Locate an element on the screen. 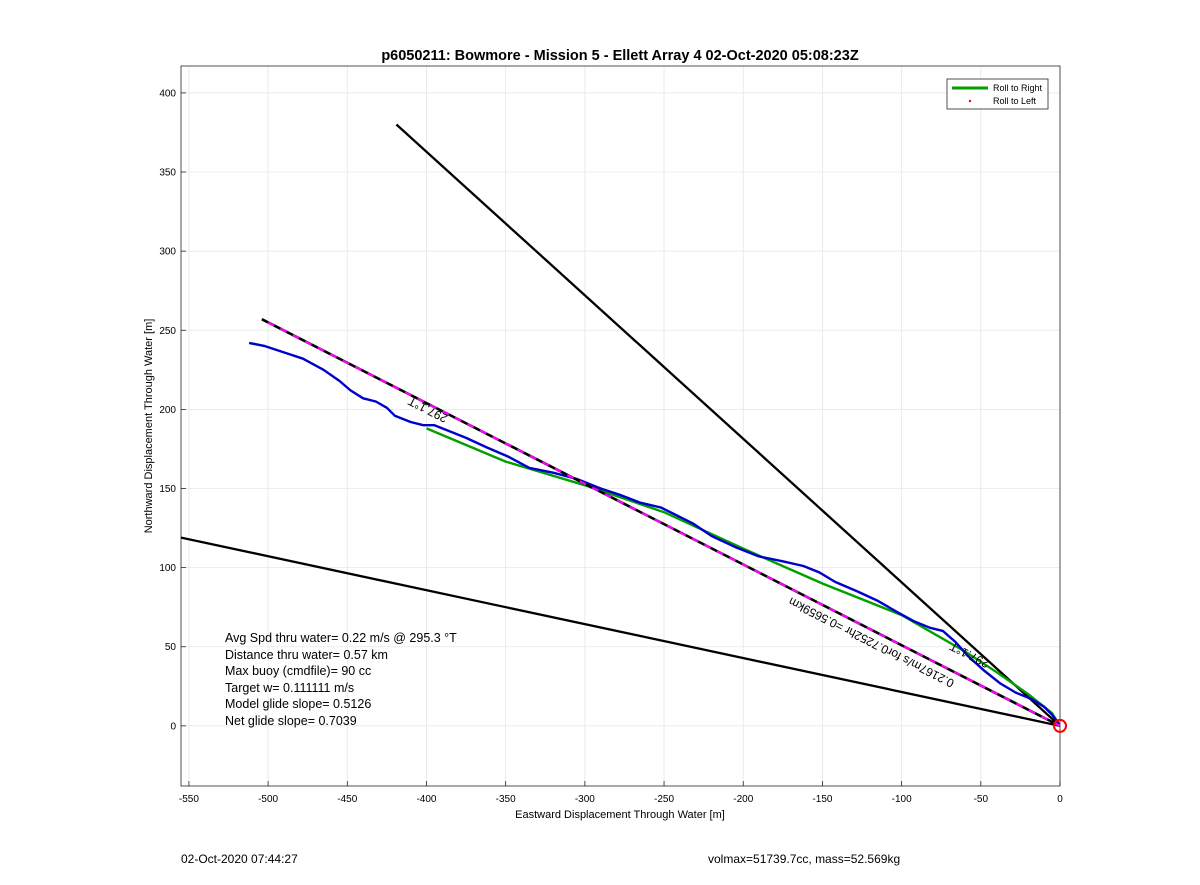  x-tick-label: -250 is located at coordinates (664, 799).